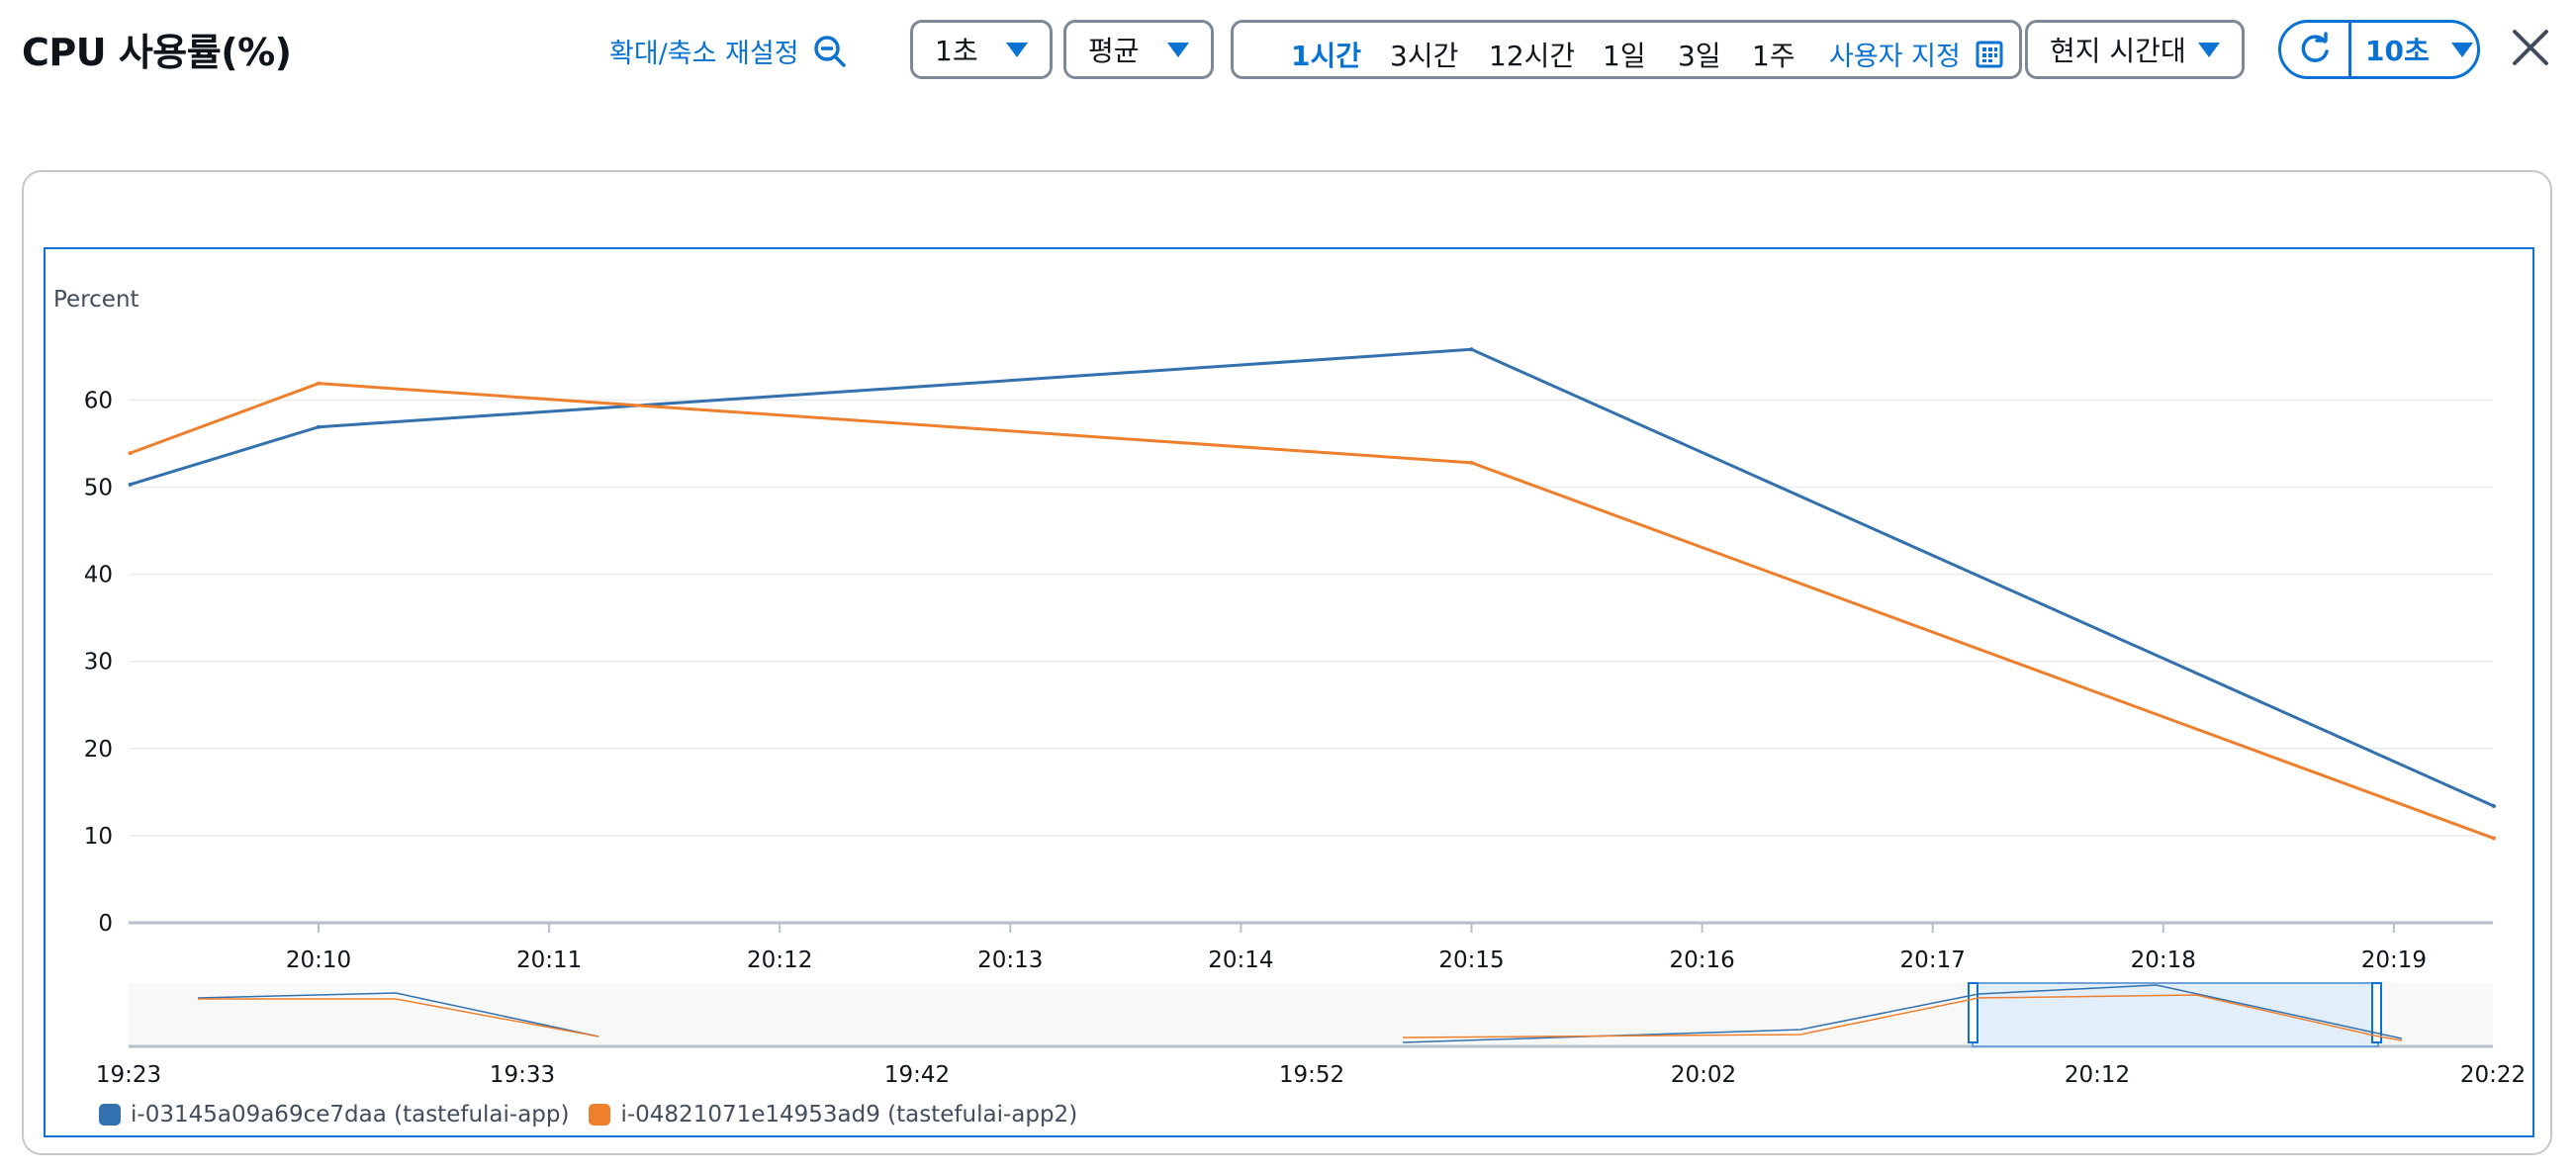 This screenshot has height=1173, width=2576. Describe the element at coordinates (830, 51) in the screenshot. I see `zoom-out-icon` at that location.